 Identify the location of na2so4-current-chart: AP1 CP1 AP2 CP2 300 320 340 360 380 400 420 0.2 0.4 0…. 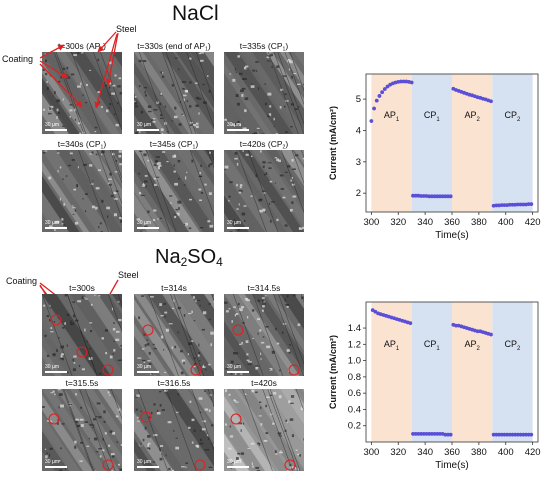
(434, 386).